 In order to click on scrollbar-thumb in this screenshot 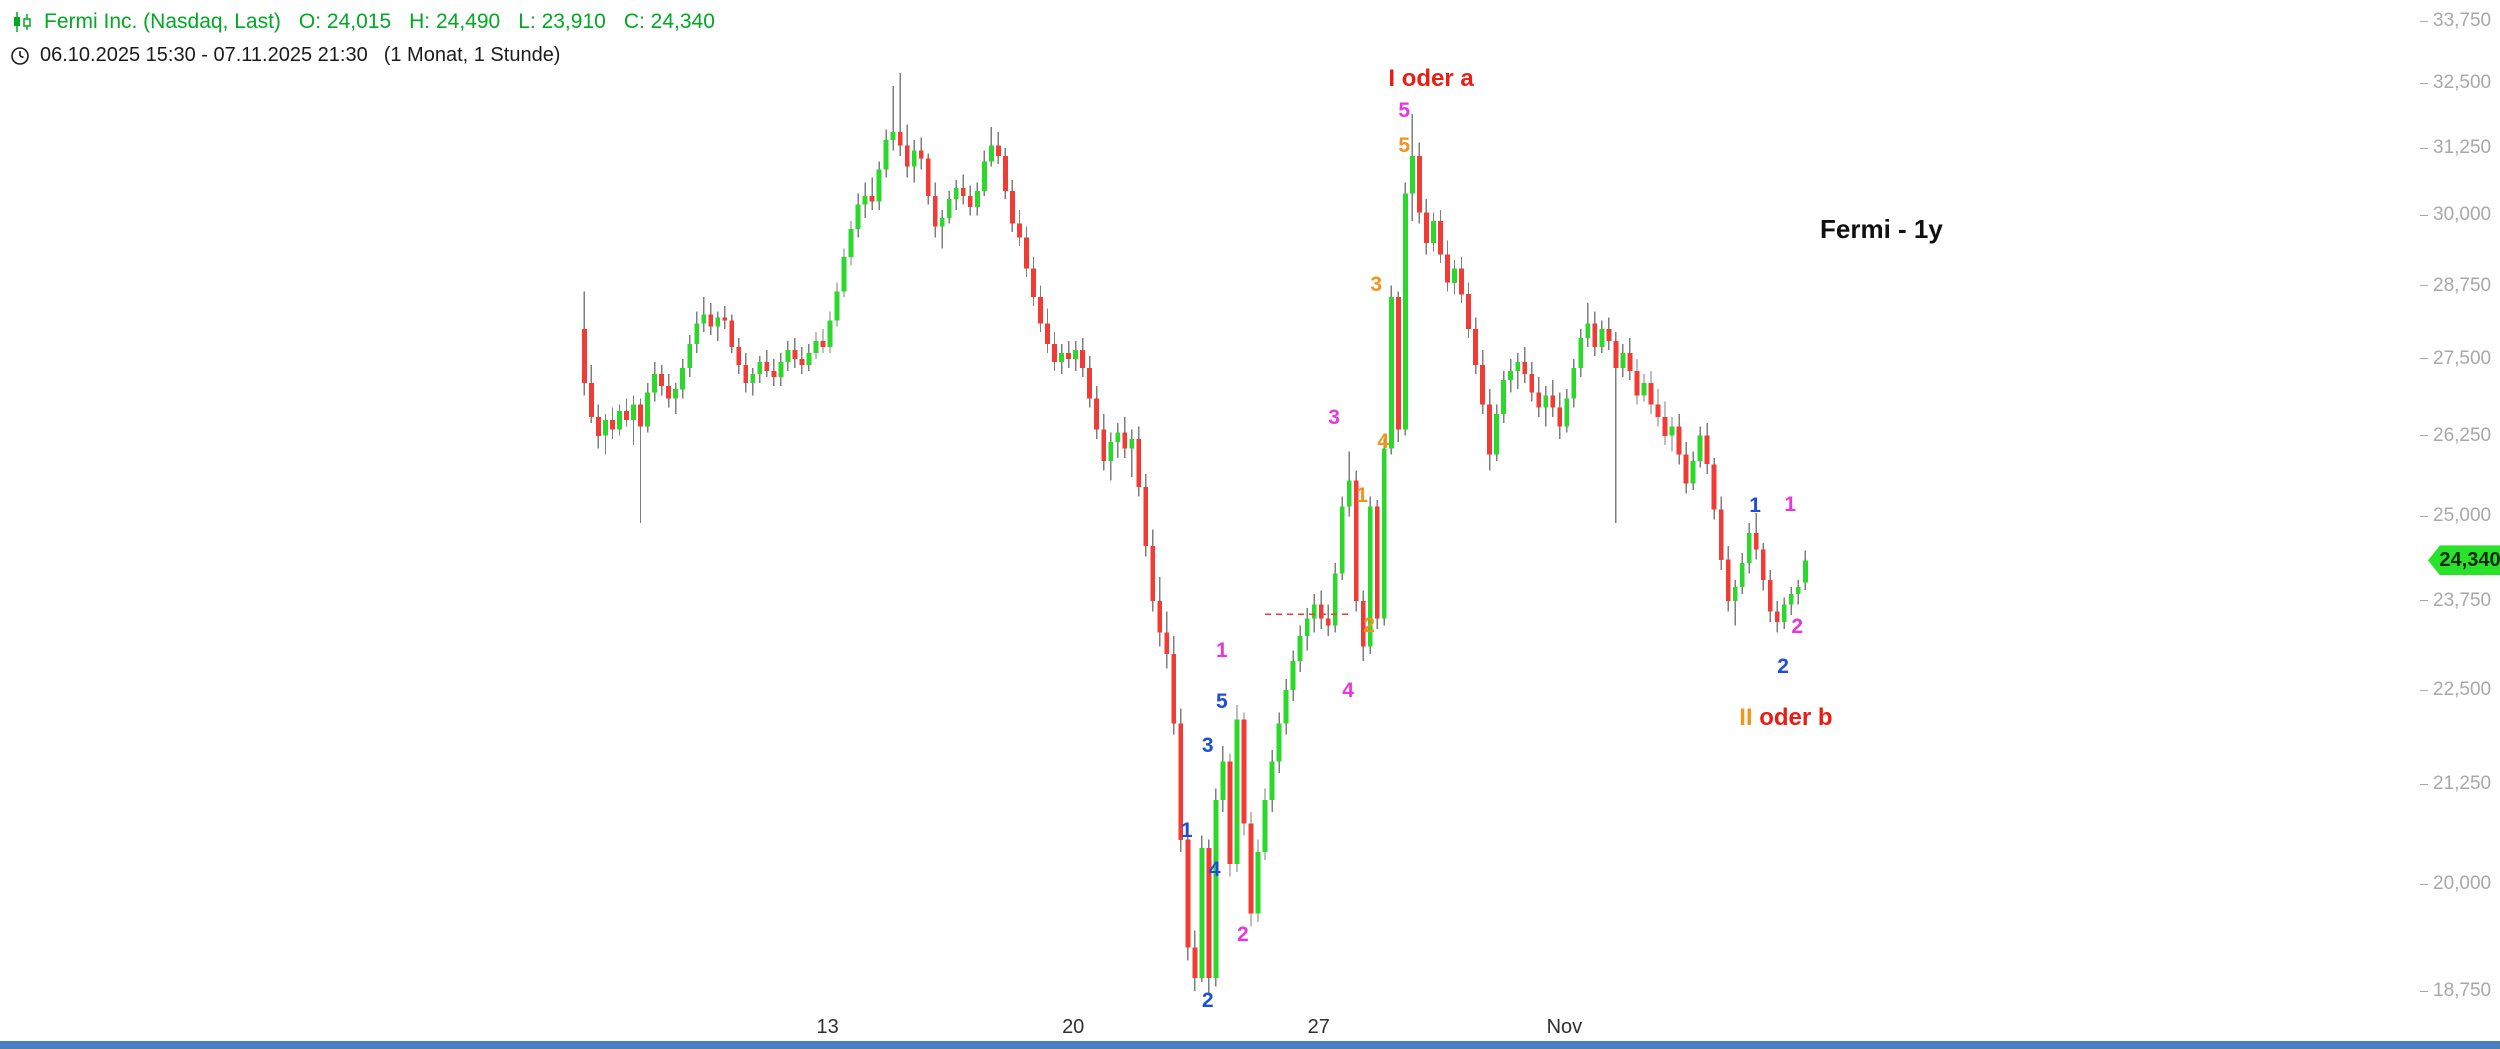, I will do `click(1250, 1045)`.